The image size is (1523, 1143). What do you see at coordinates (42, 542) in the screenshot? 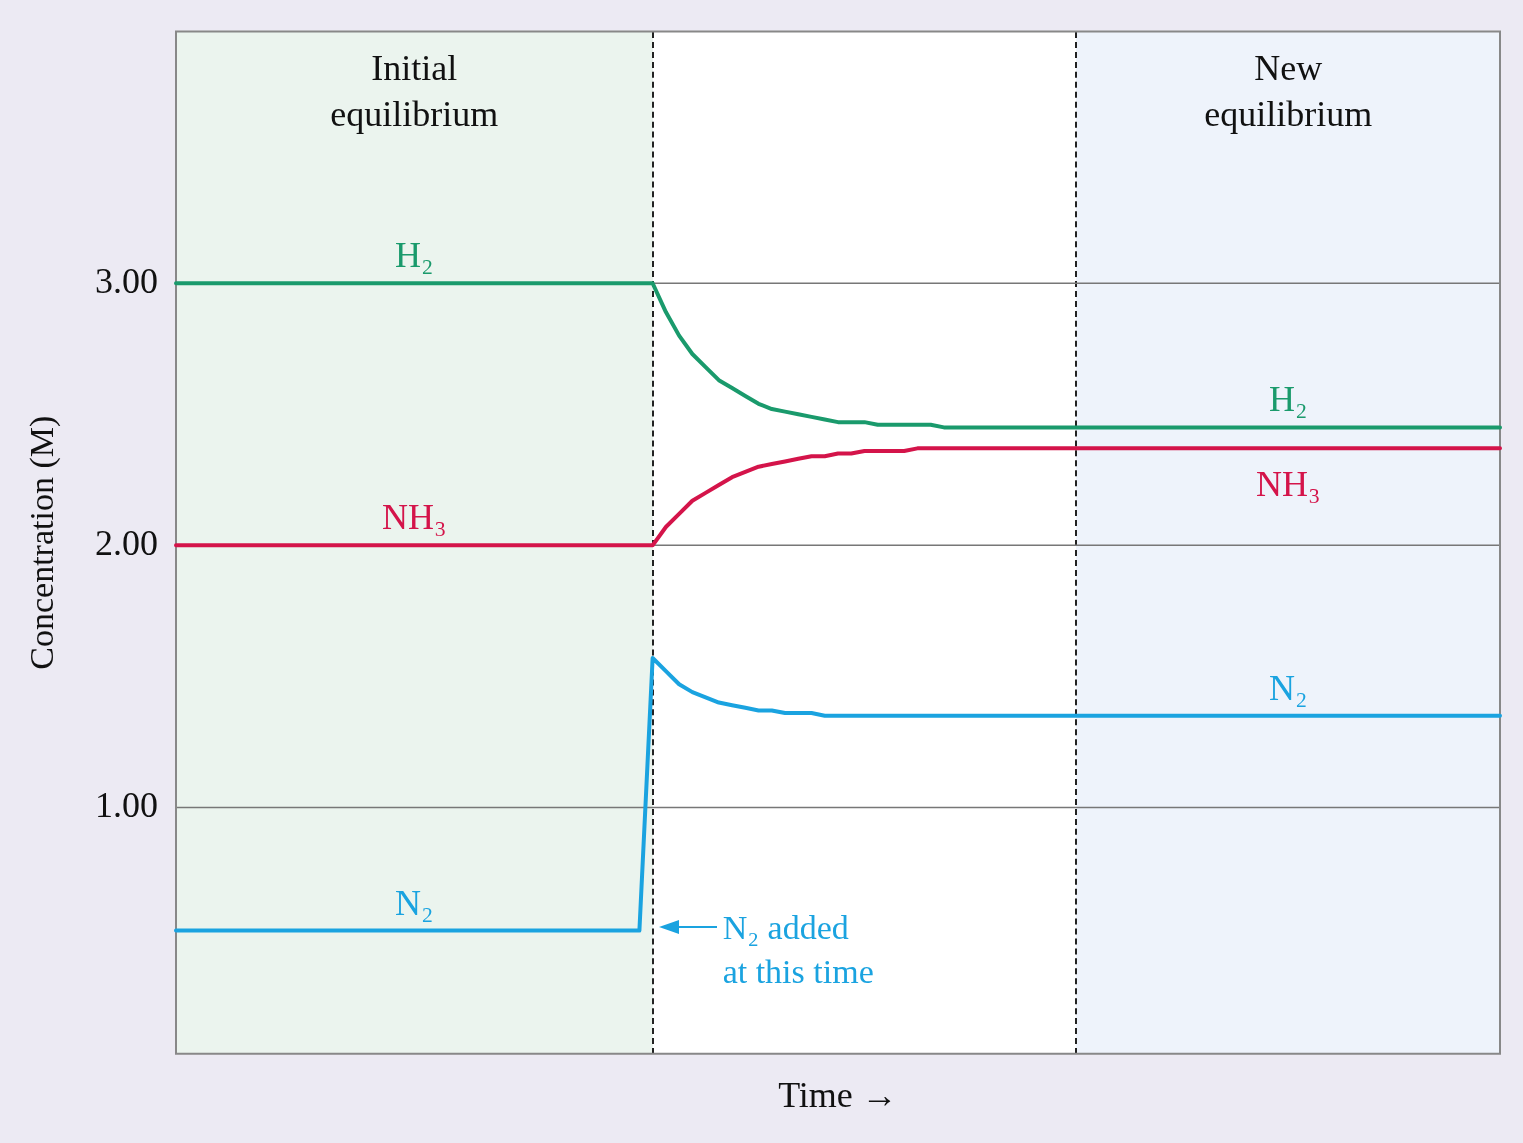
I see `y-axis-title: Concentration (M)` at bounding box center [42, 542].